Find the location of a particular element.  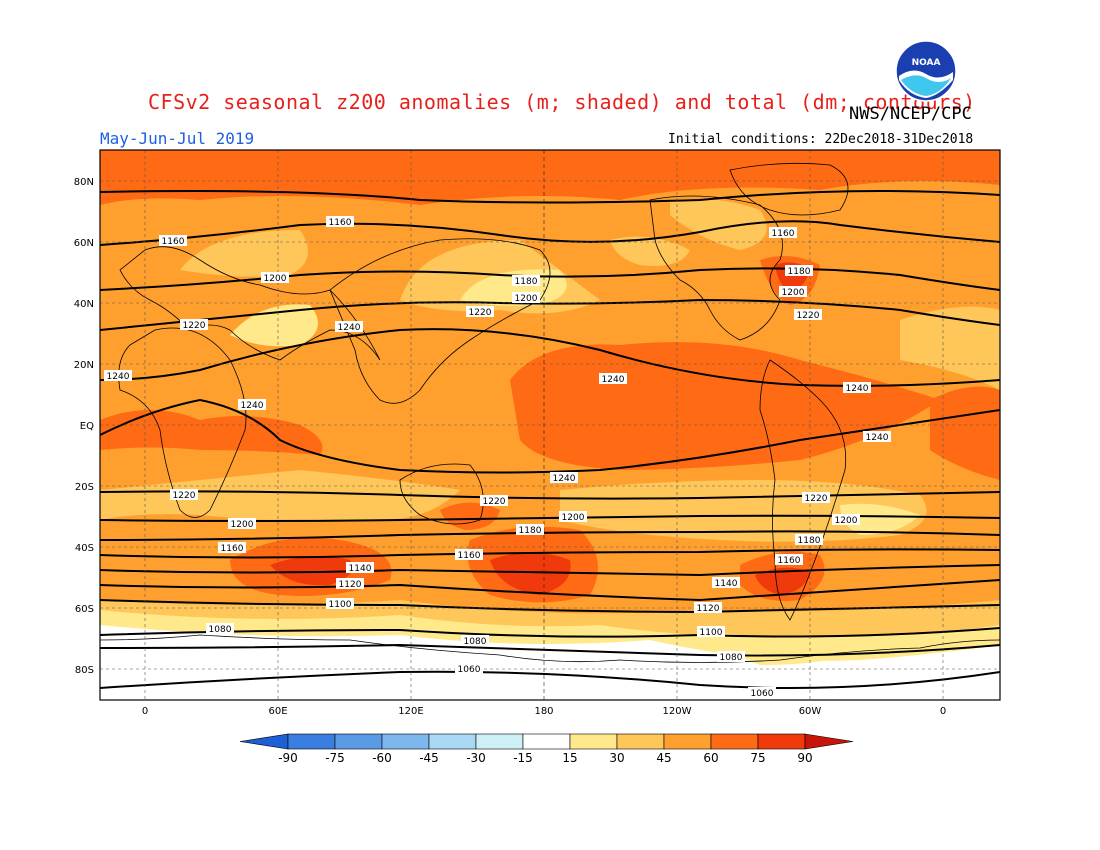

lat-label: 40S is located at coordinates (84, 548).